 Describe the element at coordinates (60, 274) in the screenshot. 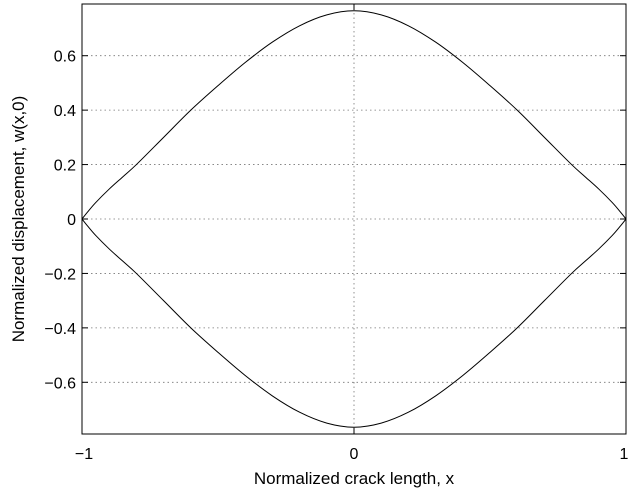

I see `y-tick-label: −0.2` at that location.